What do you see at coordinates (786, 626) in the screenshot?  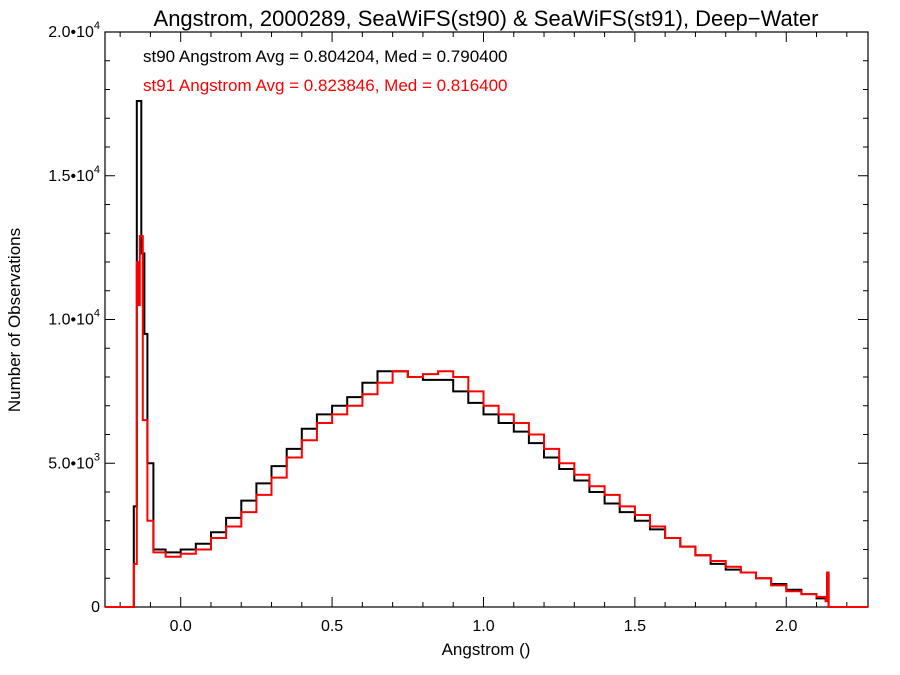 I see `x-tick-label: 2.0` at bounding box center [786, 626].